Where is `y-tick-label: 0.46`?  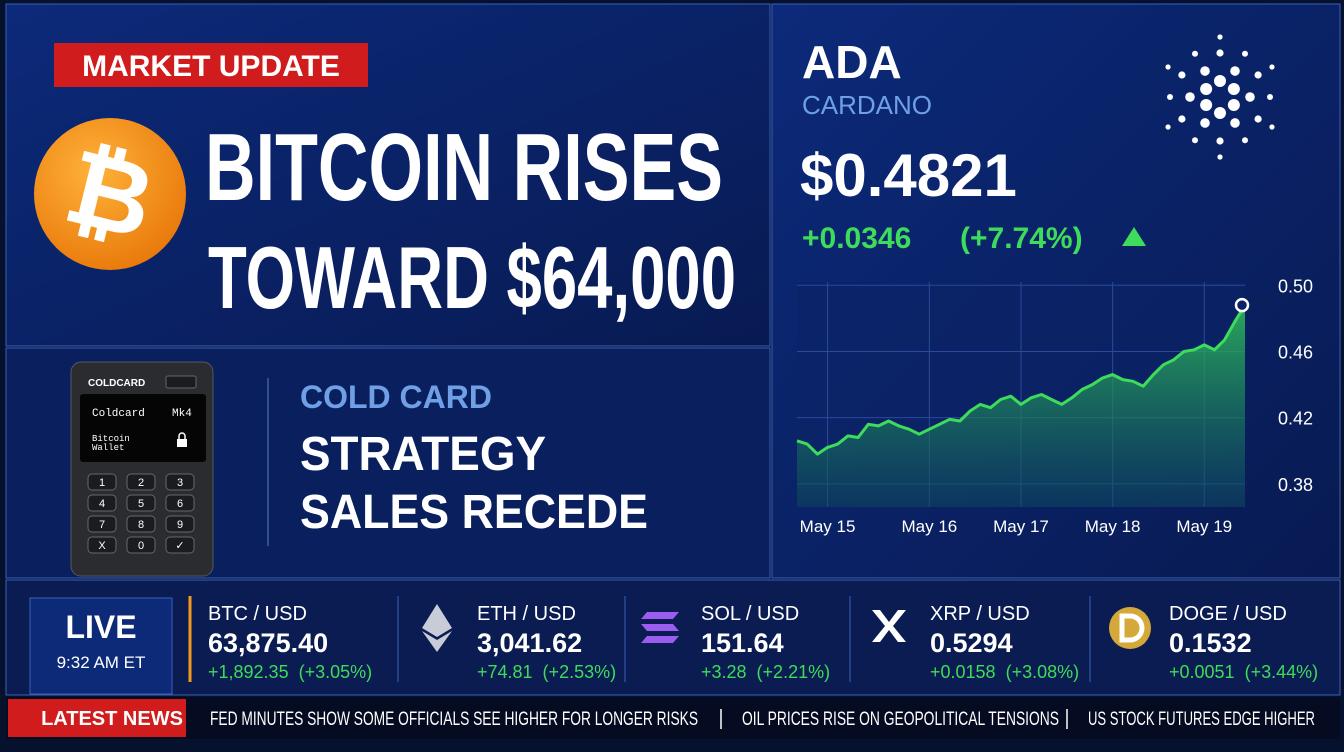 y-tick-label: 0.46 is located at coordinates (1295, 352).